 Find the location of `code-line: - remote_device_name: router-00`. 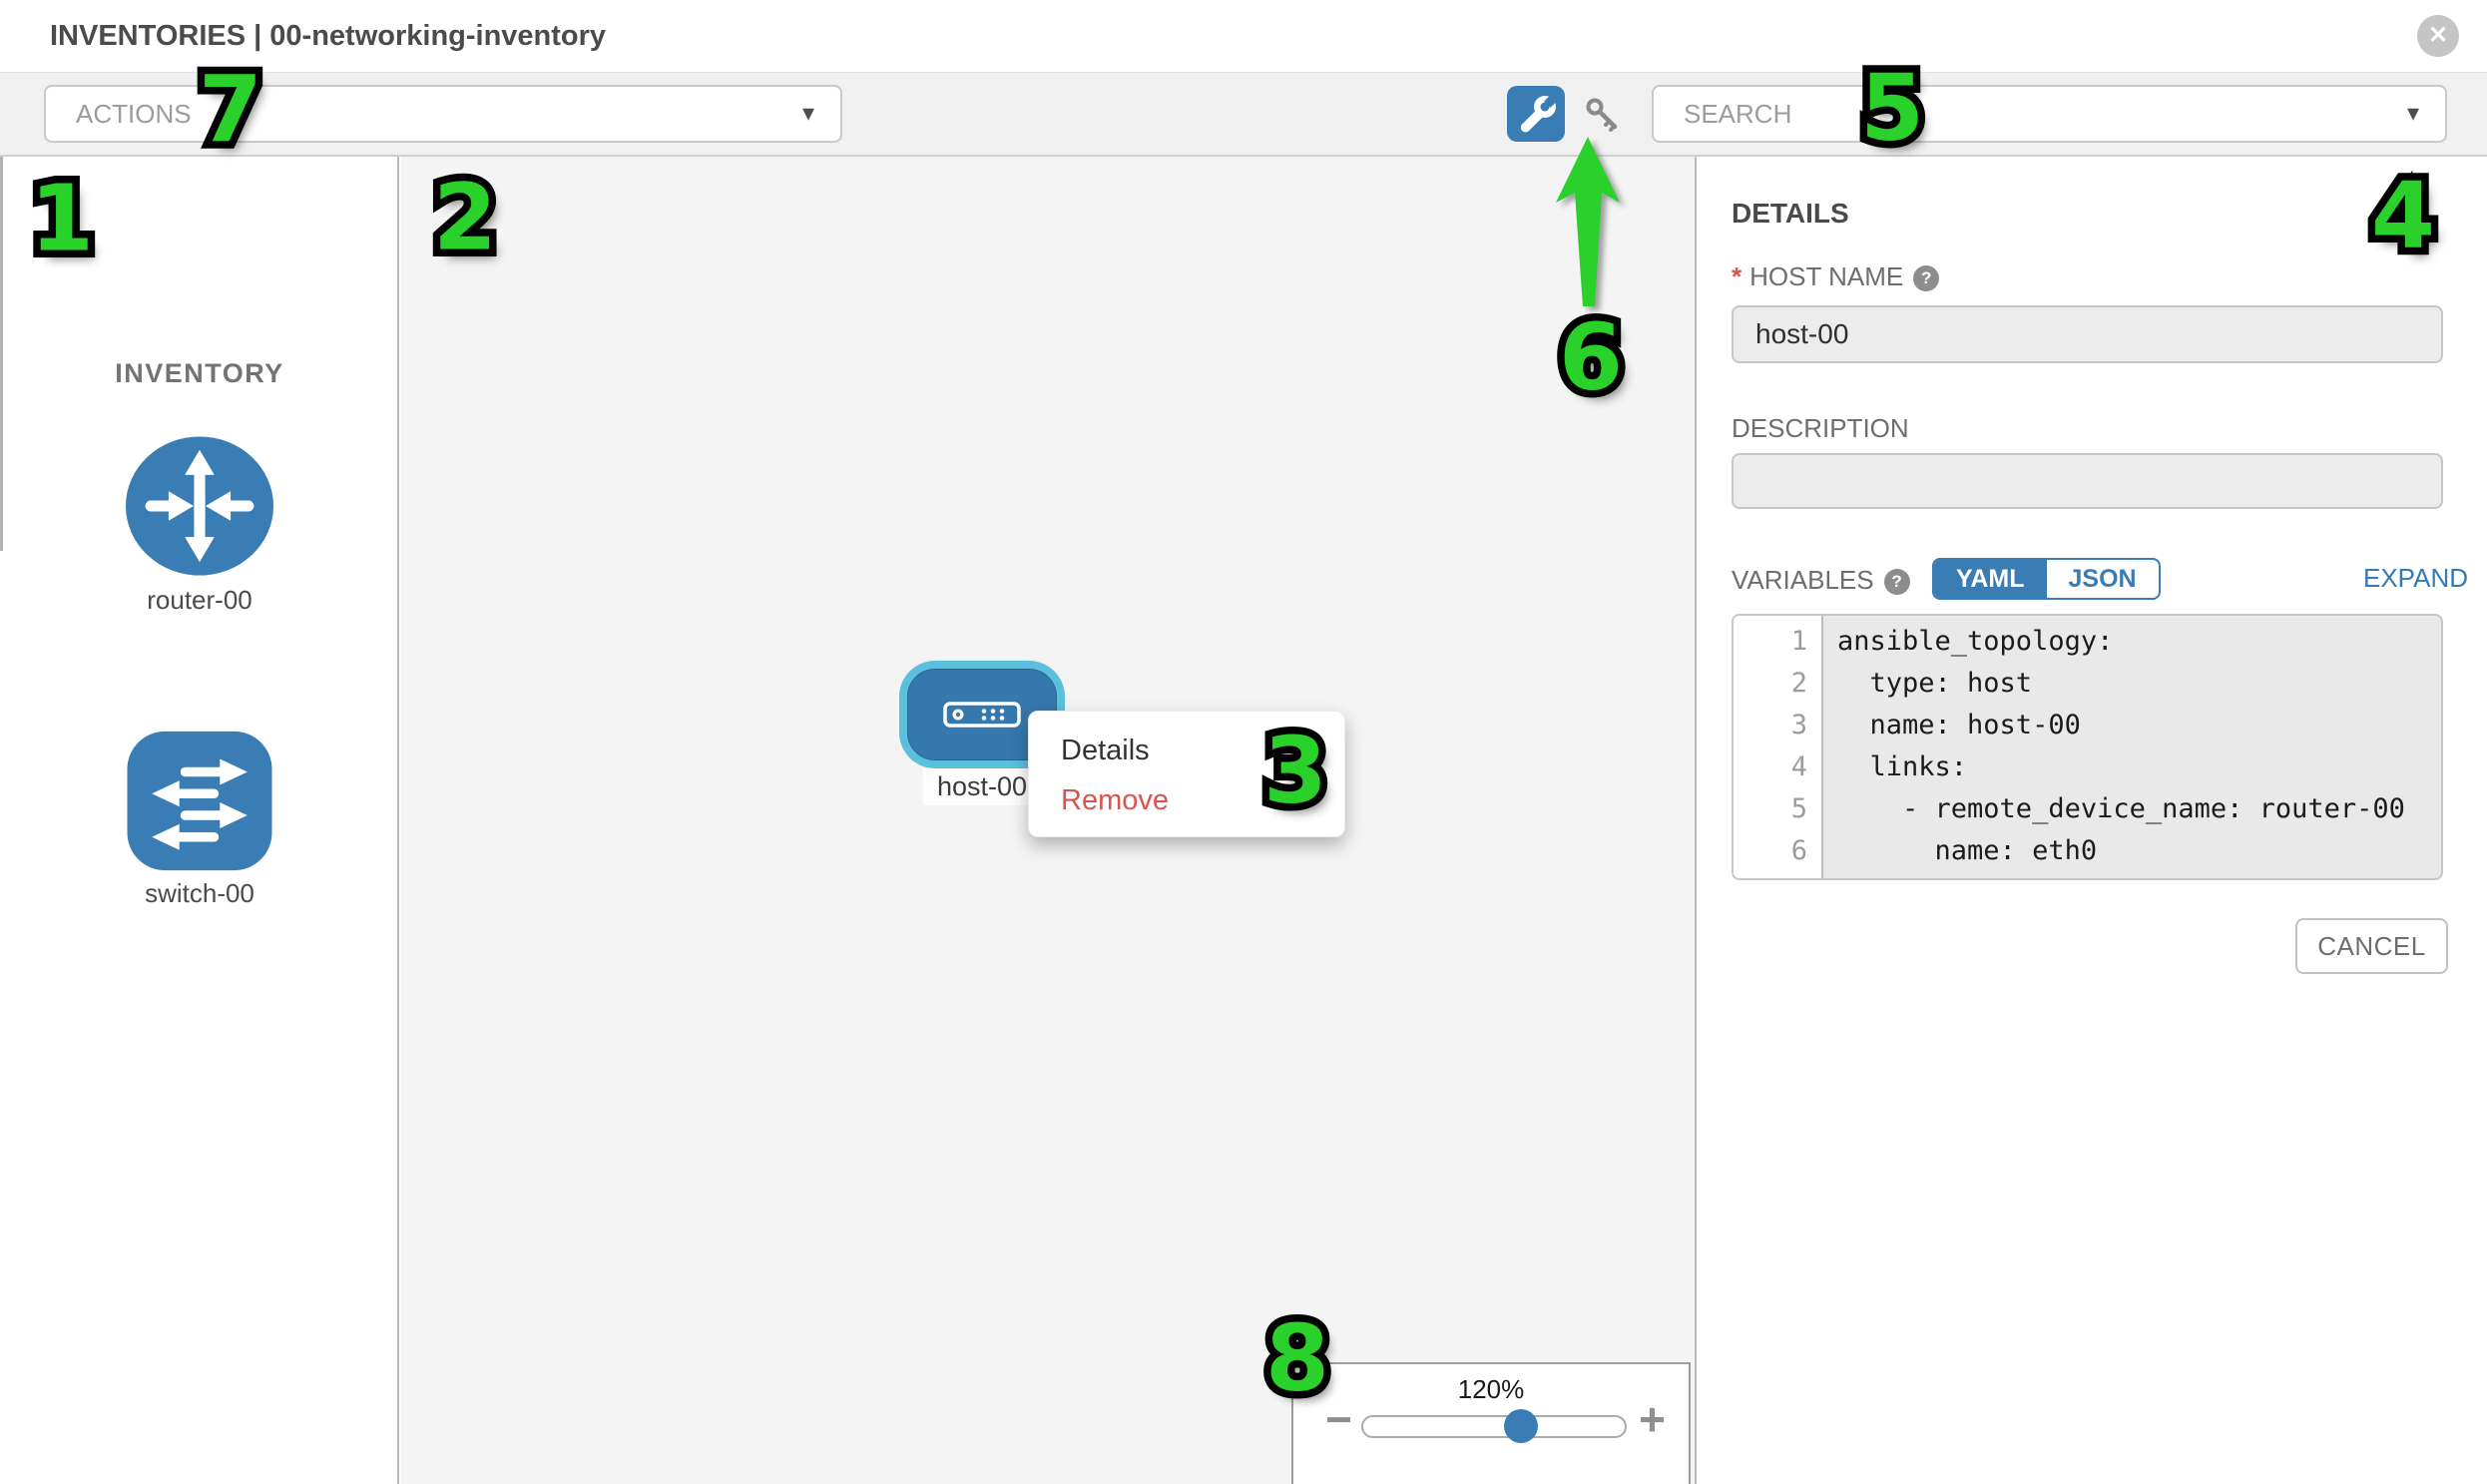

code-line: - remote_device_name: router-00 is located at coordinates (2121, 808).